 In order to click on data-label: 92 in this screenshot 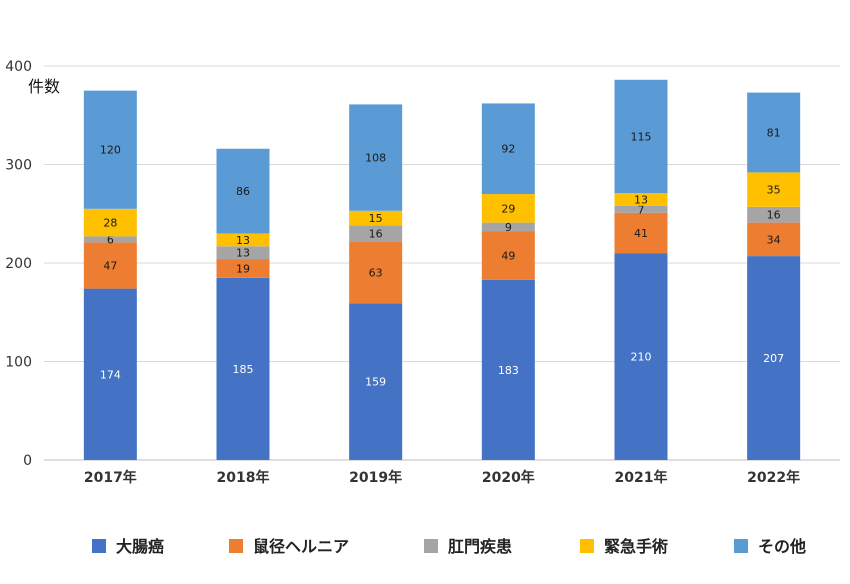, I will do `click(508, 149)`.